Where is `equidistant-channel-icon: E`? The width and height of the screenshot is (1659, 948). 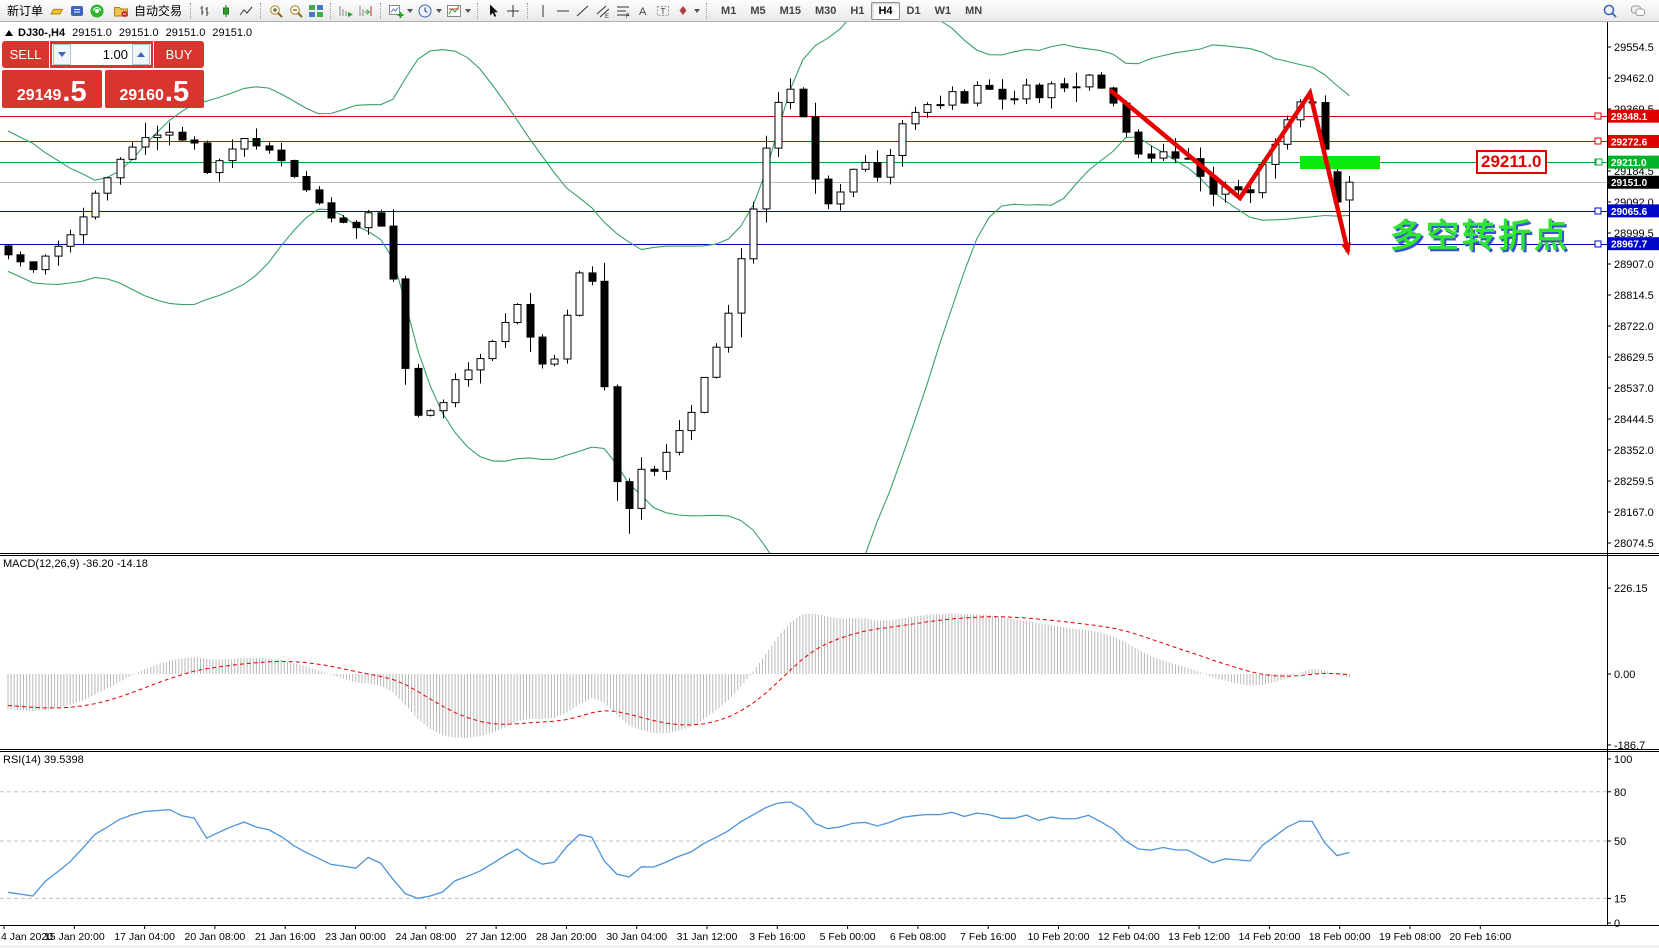 equidistant-channel-icon: E is located at coordinates (603, 11).